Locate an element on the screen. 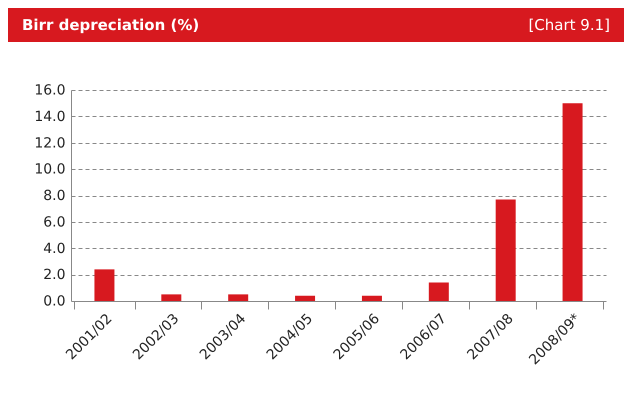 The height and width of the screenshot is (401, 630). y-tick-label: 16.0 is located at coordinates (50, 90).